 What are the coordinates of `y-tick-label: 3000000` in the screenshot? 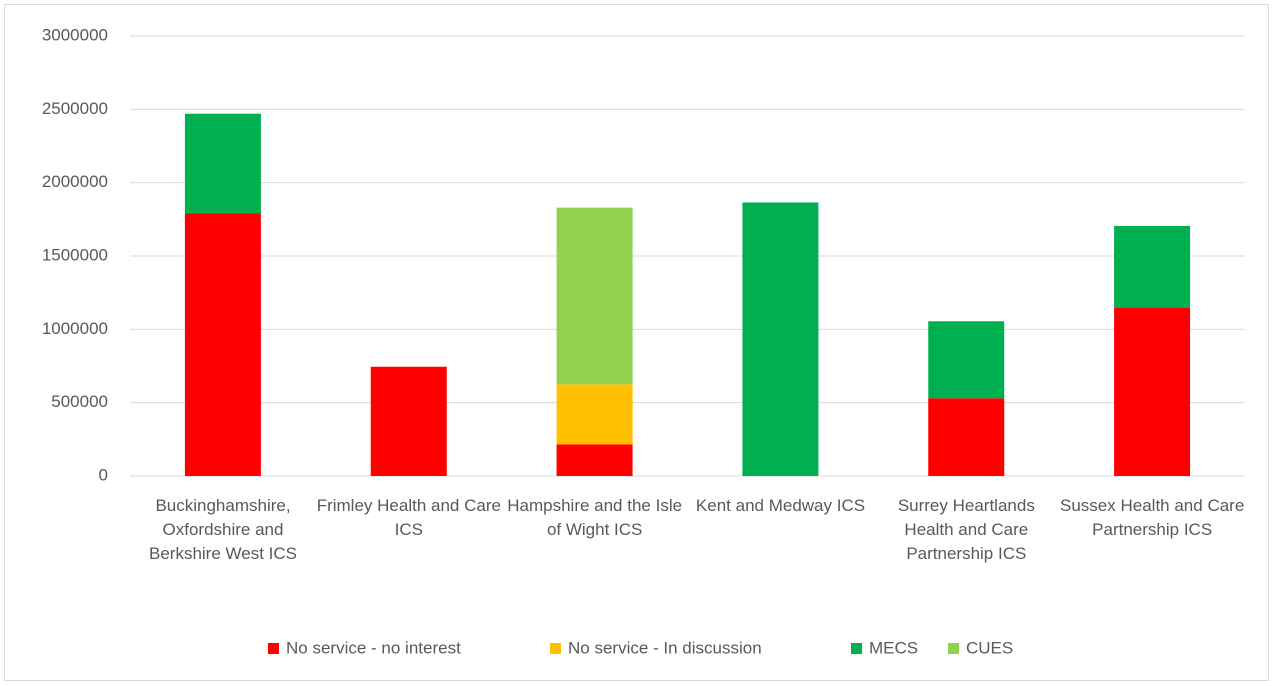 It's located at (75, 34).